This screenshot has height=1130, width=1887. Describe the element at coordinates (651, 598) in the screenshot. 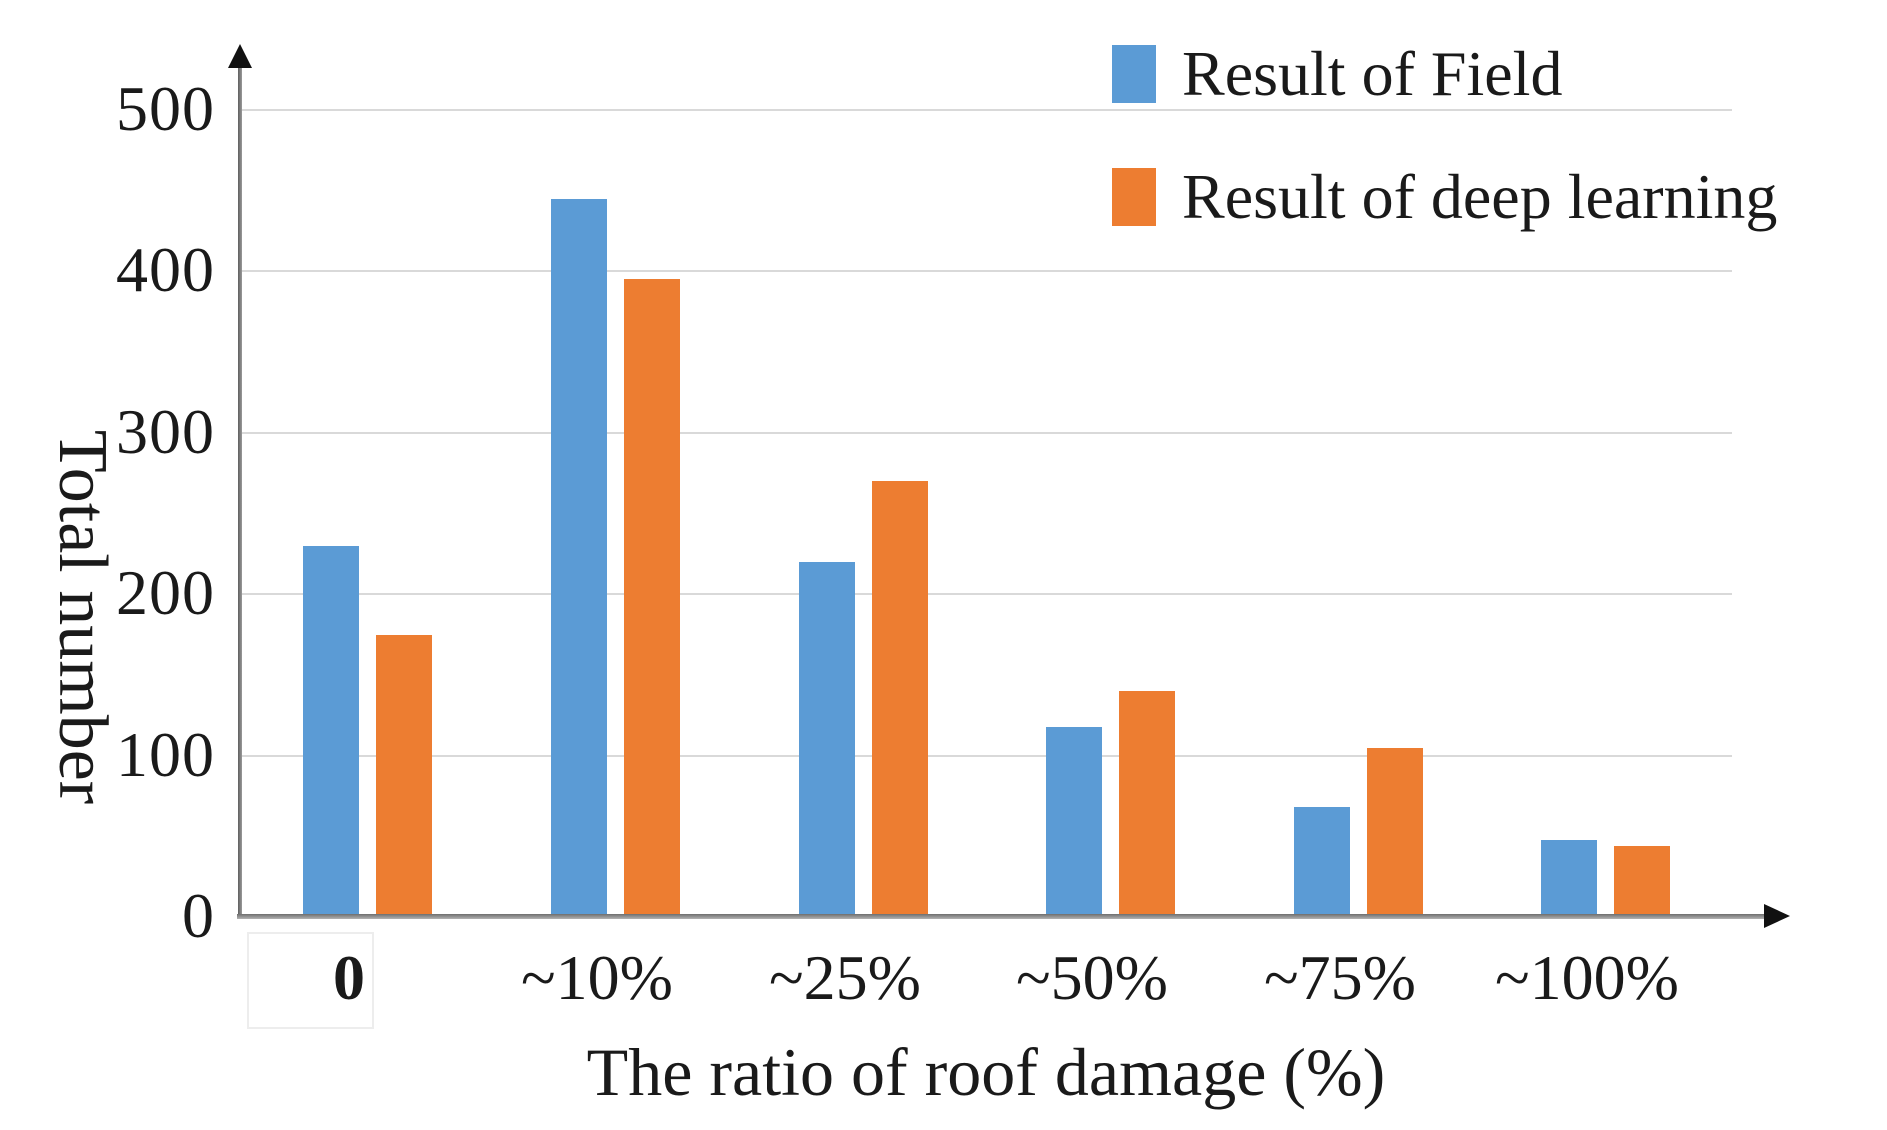

I see `bar-deep-learning-~10%` at that location.